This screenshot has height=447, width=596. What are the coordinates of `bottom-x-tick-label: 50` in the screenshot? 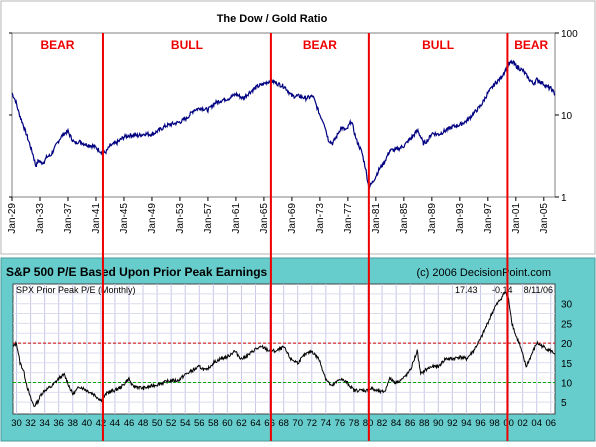 It's located at (157, 423).